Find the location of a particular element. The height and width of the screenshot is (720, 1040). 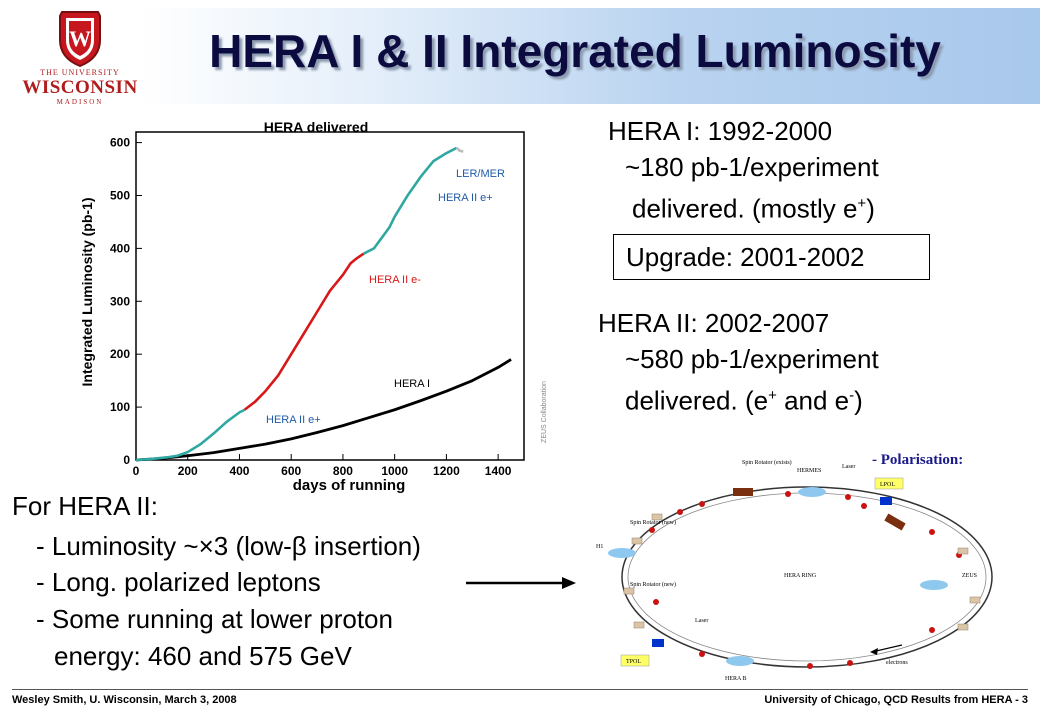

hera2-line3-sup1: + is located at coordinates (772, 395).